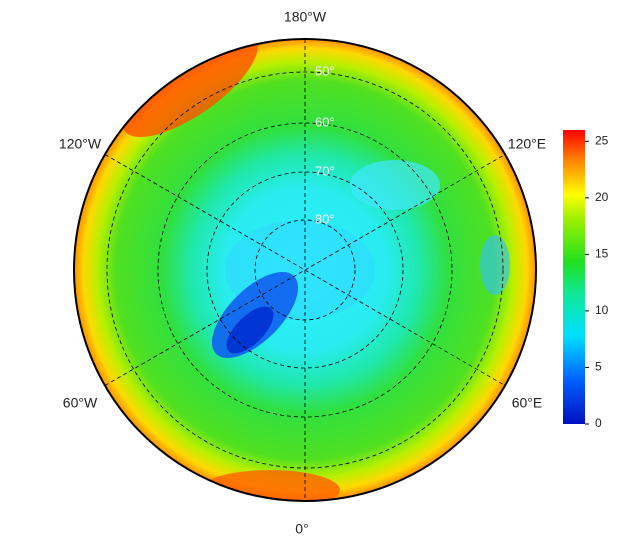 This screenshot has width=625, height=557. I want to click on parallel-label: 50°, so click(325, 70).